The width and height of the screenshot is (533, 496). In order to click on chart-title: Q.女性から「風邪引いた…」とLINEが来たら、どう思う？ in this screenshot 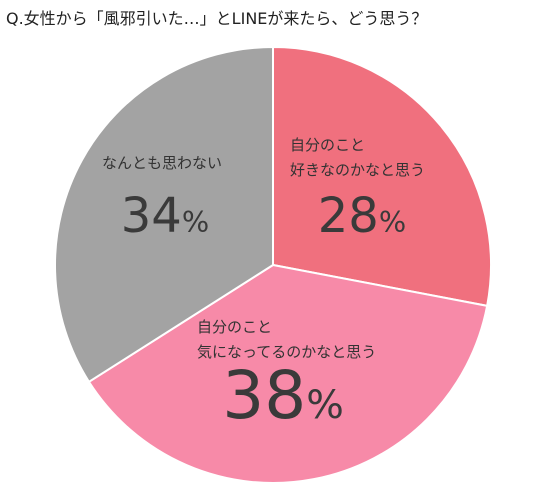, I will do `click(216, 18)`.